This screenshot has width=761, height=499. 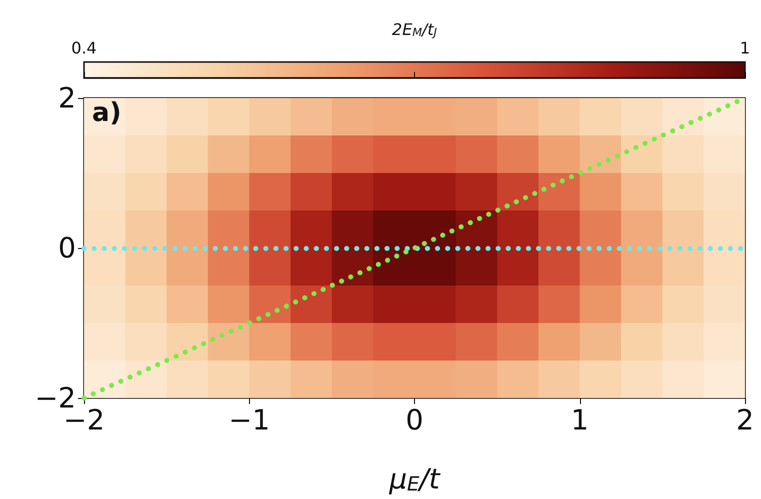 What do you see at coordinates (414, 479) in the screenshot?
I see `x-axis-title: μE/t` at bounding box center [414, 479].